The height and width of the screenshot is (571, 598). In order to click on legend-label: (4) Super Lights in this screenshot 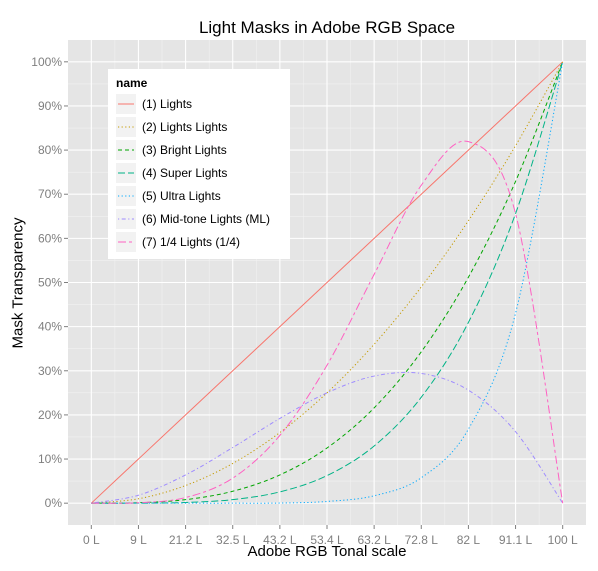, I will do `click(185, 173)`.